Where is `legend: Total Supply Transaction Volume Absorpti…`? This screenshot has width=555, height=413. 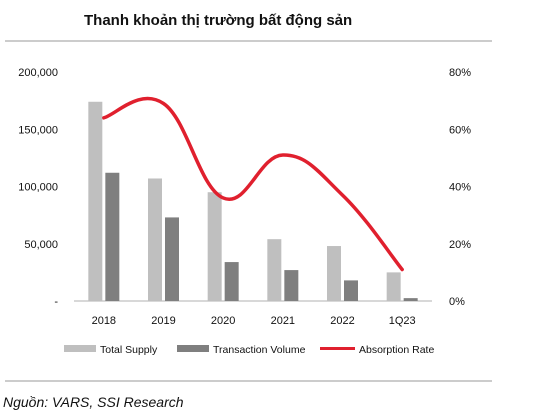 legend: Total Supply Transaction Volume Absorpti… is located at coordinates (249, 350).